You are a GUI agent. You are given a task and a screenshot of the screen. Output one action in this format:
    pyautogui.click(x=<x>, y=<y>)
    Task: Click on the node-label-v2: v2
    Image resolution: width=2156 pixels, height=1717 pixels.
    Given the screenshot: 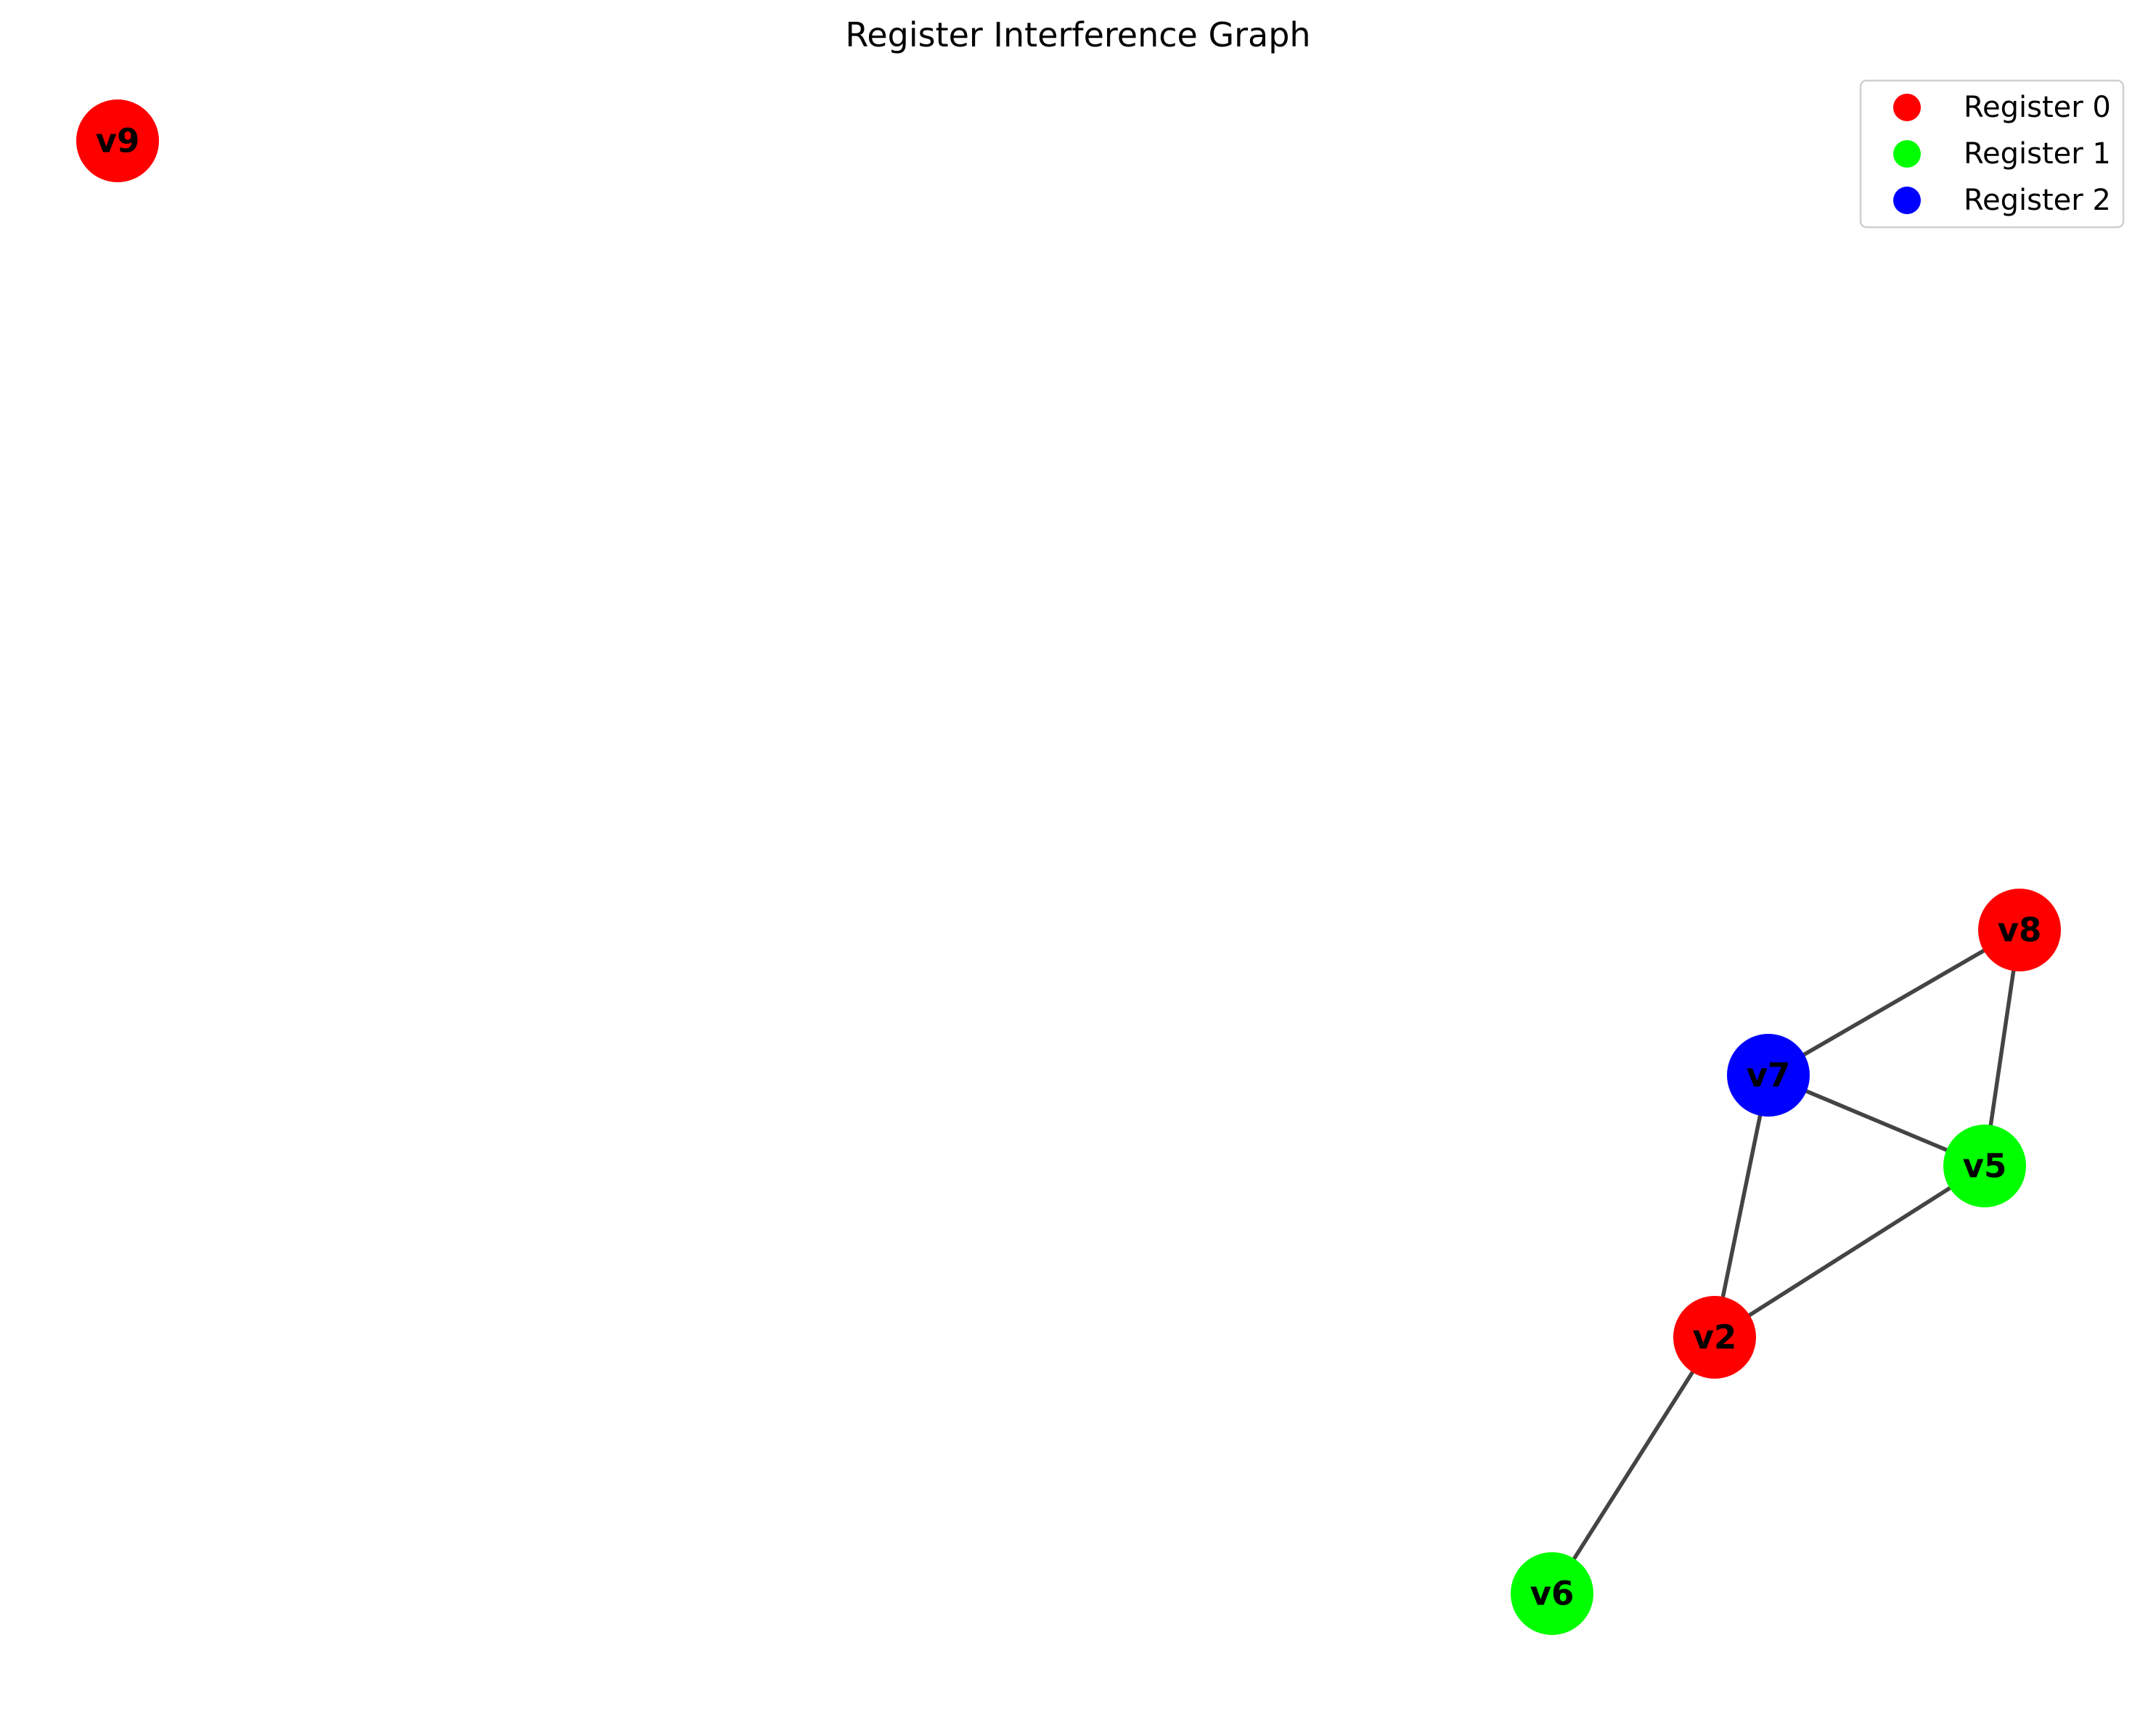 What is the action you would take?
    pyautogui.click(x=1715, y=1337)
    